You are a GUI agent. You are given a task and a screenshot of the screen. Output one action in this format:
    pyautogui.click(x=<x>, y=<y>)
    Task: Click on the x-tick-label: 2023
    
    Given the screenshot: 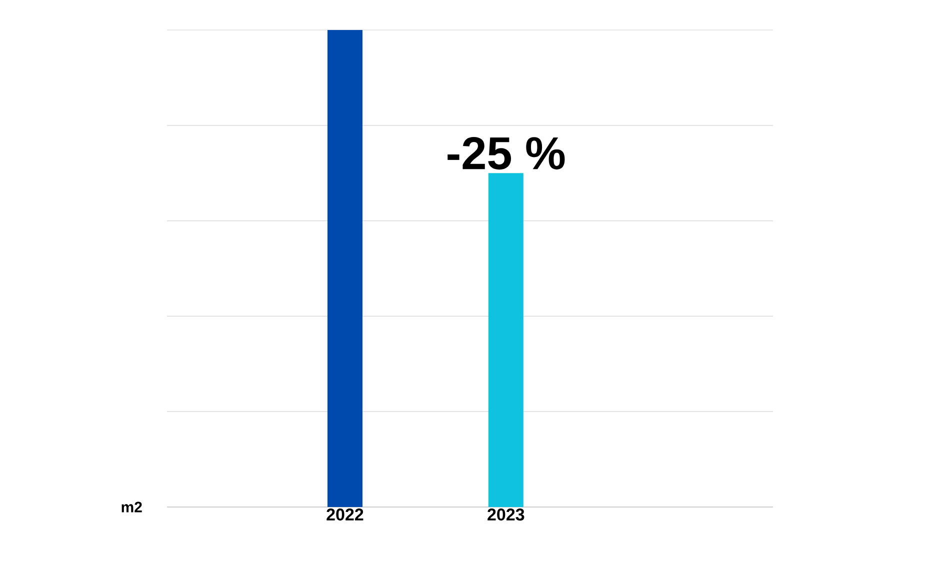 What is the action you would take?
    pyautogui.click(x=506, y=514)
    